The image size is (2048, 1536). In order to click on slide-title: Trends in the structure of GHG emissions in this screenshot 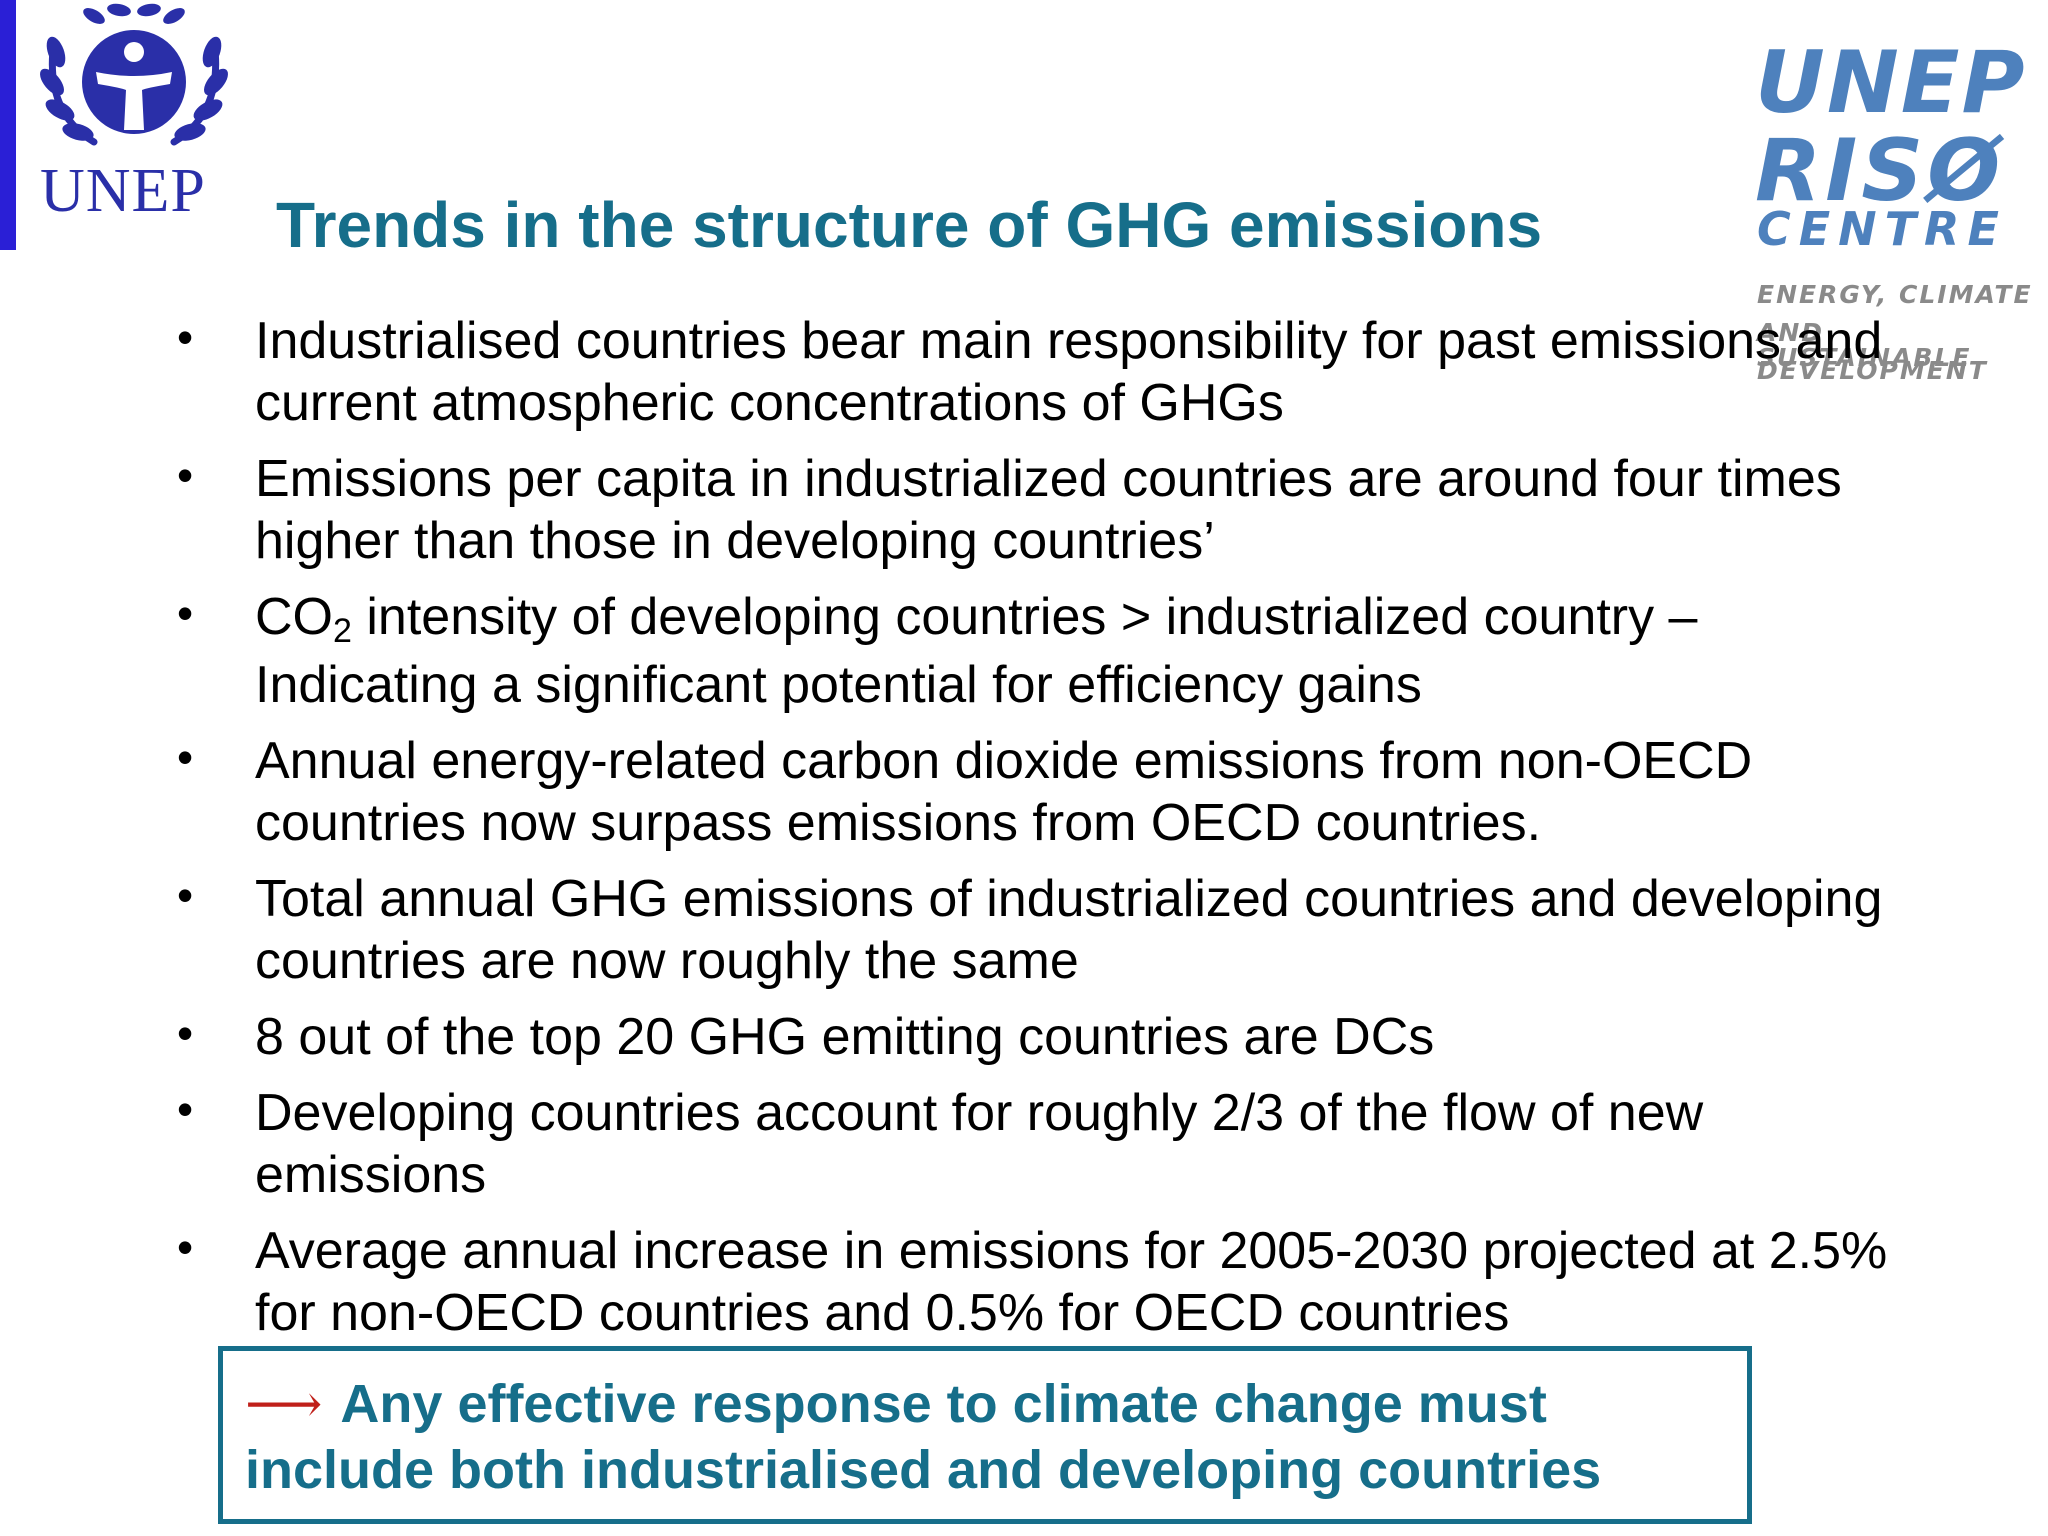, I will do `click(909, 225)`.